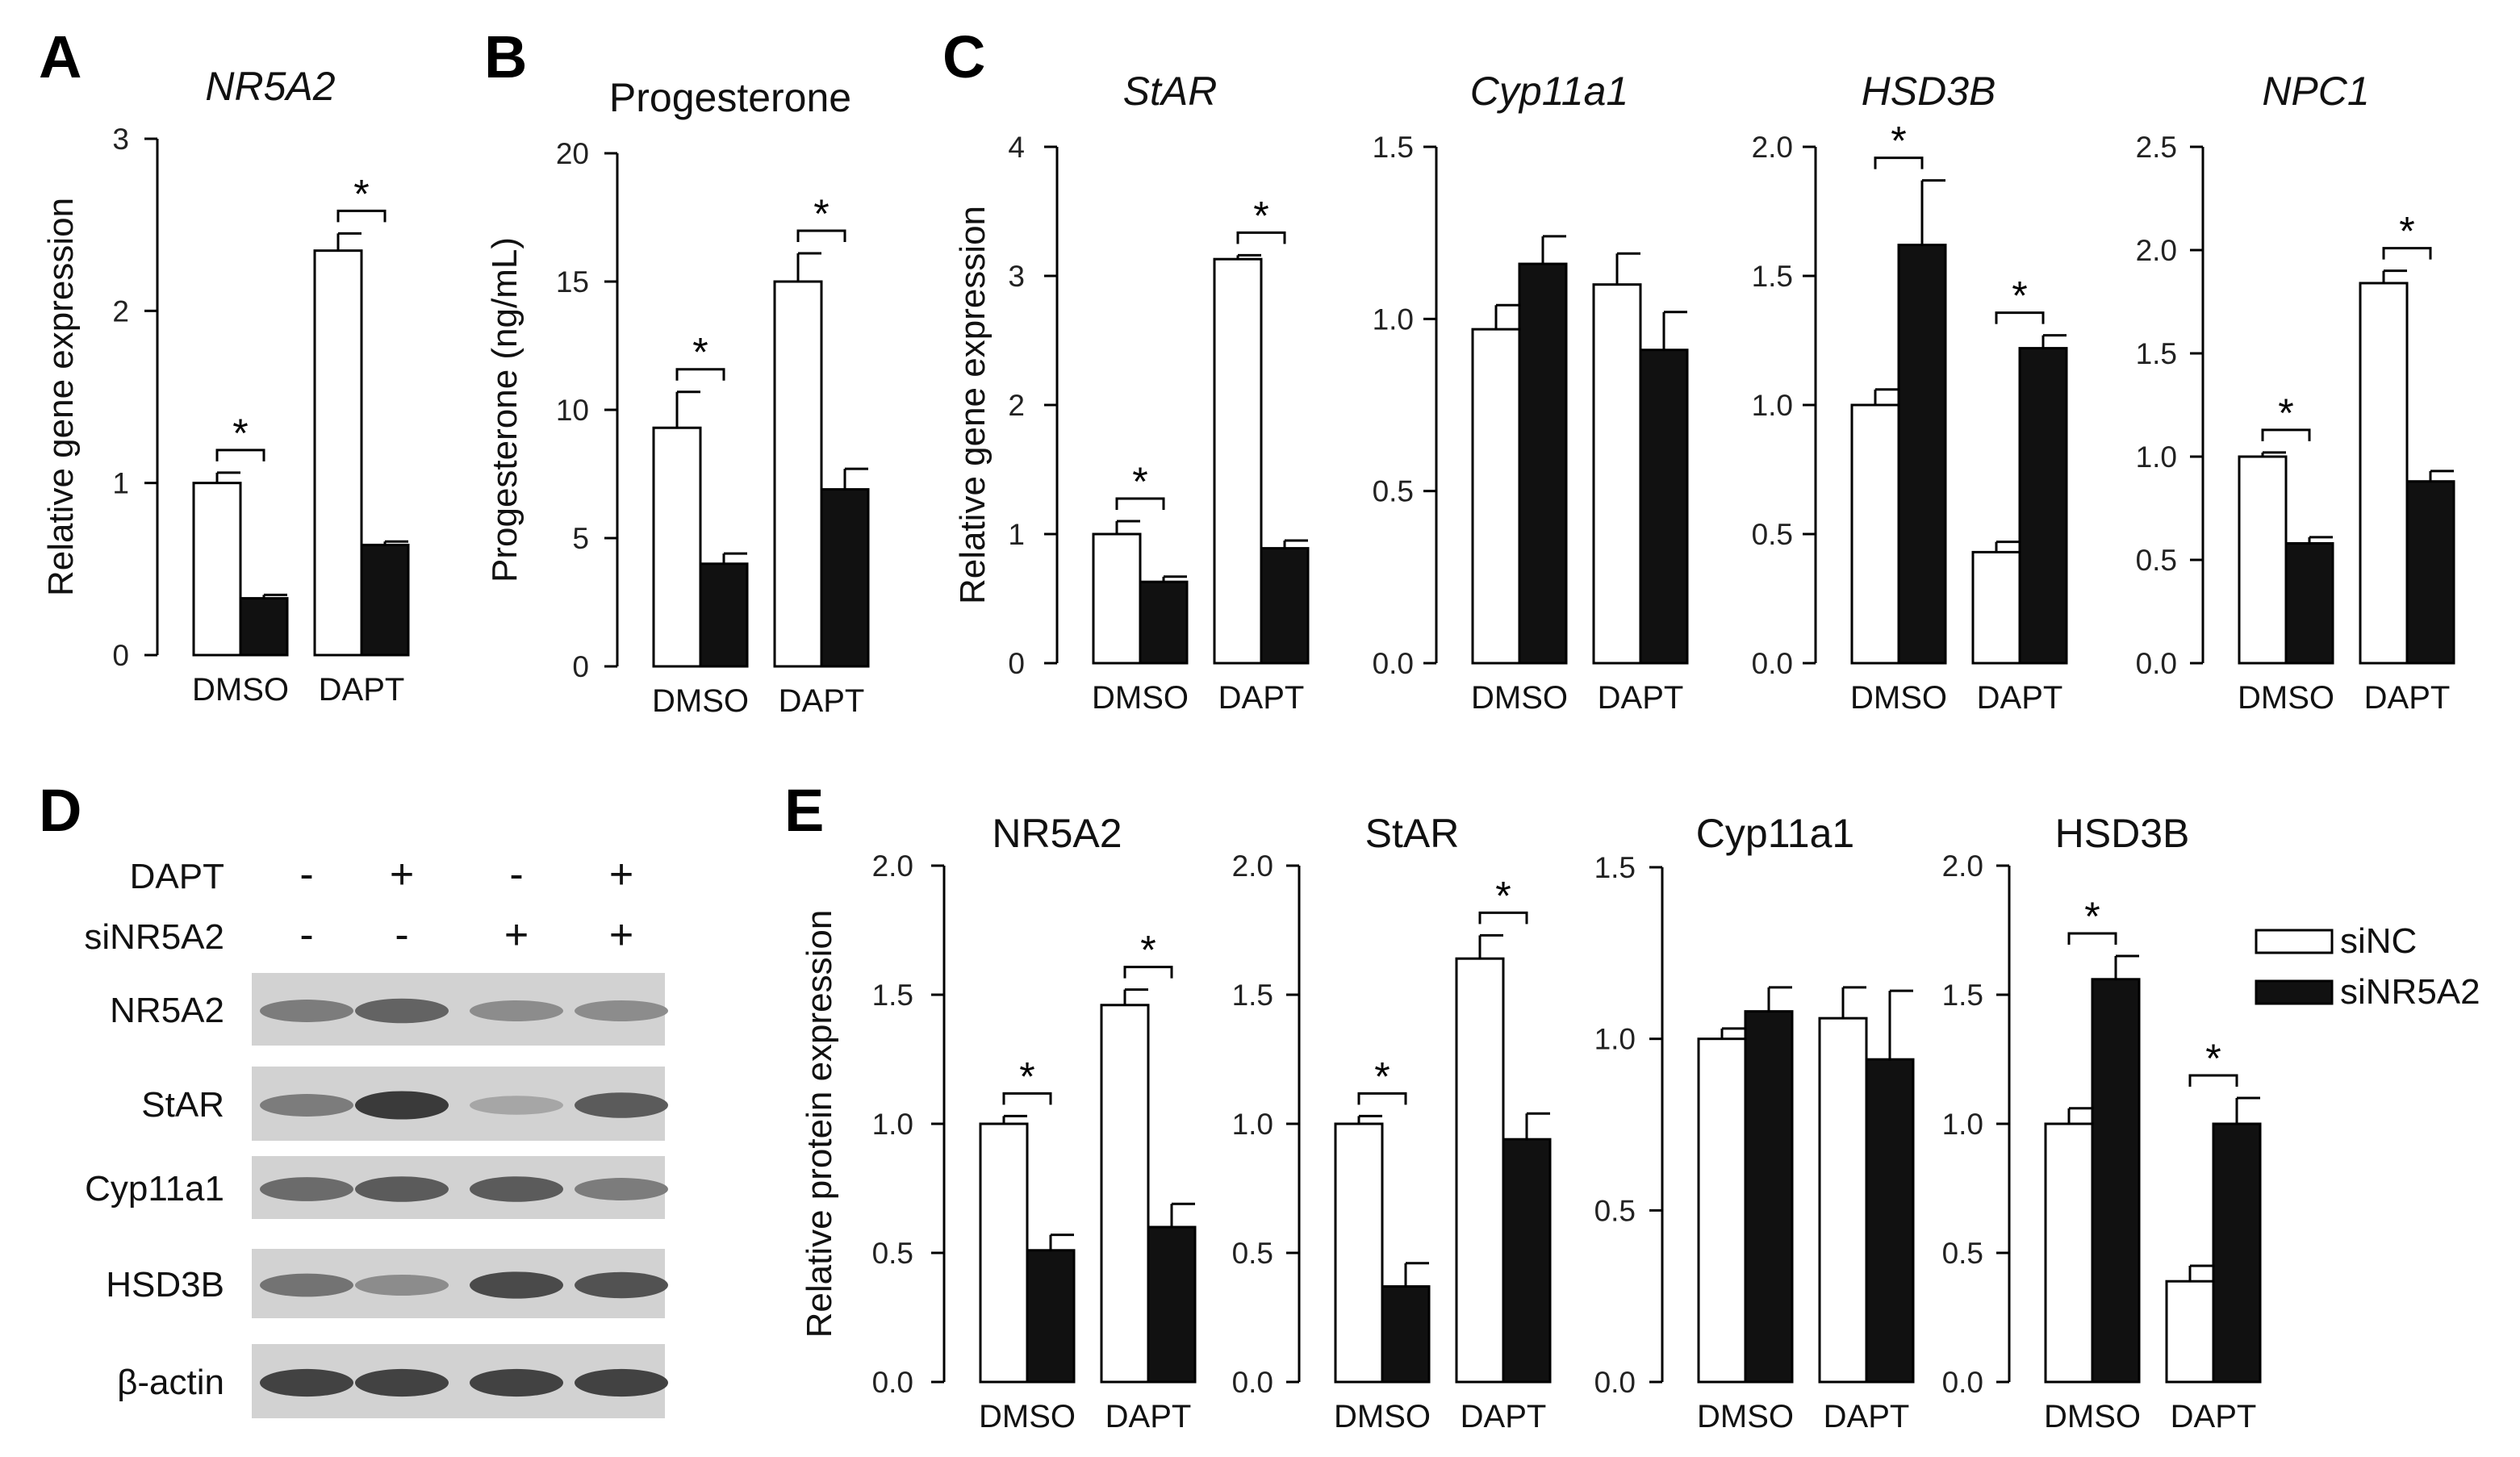 The width and height of the screenshot is (2520, 1457). Describe the element at coordinates (154, 937) in the screenshot. I see `treatment-label: siNR5A2` at that location.